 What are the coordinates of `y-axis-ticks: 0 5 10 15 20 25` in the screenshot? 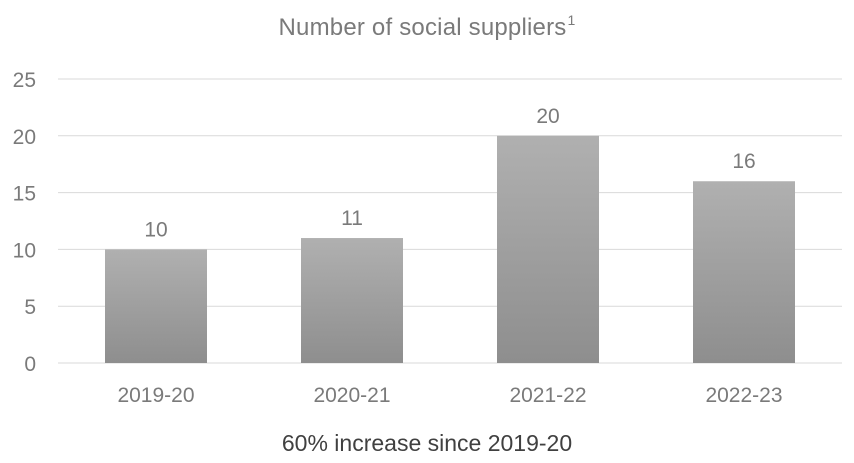 It's located at (24, 222).